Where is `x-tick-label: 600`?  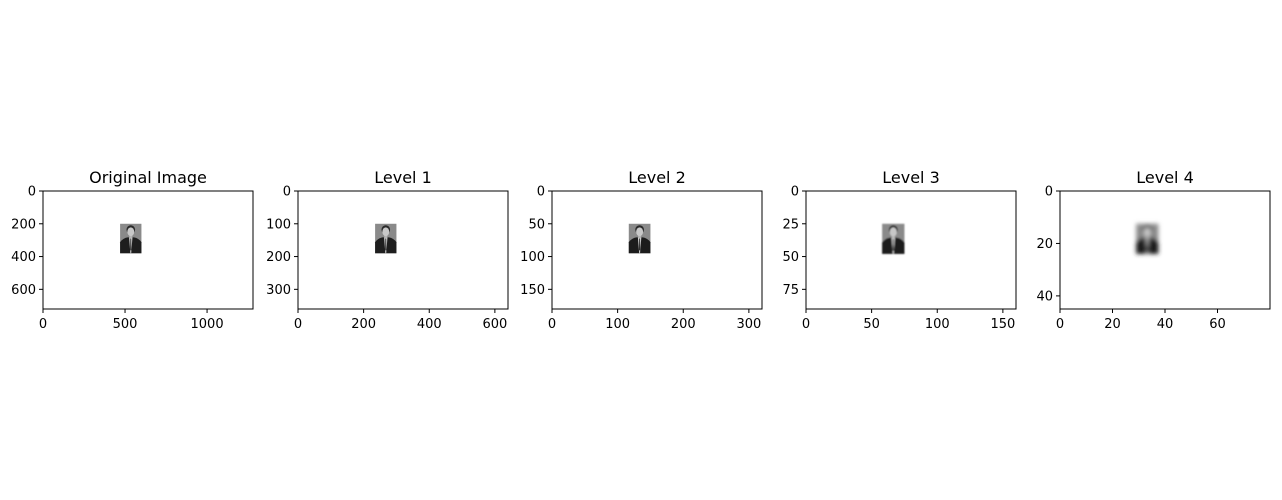
x-tick-label: 600 is located at coordinates (494, 324).